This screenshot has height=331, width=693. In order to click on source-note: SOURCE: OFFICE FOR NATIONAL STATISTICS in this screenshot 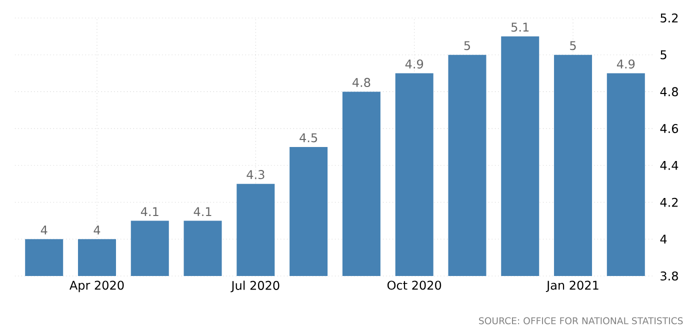, I will do `click(581, 320)`.